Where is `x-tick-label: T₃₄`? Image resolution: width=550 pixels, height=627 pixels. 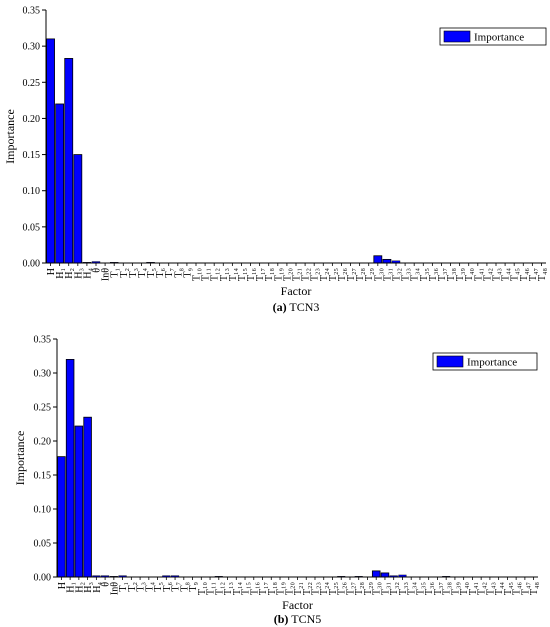
x-tick-label: T₃₄ is located at coordinates (415, 274).